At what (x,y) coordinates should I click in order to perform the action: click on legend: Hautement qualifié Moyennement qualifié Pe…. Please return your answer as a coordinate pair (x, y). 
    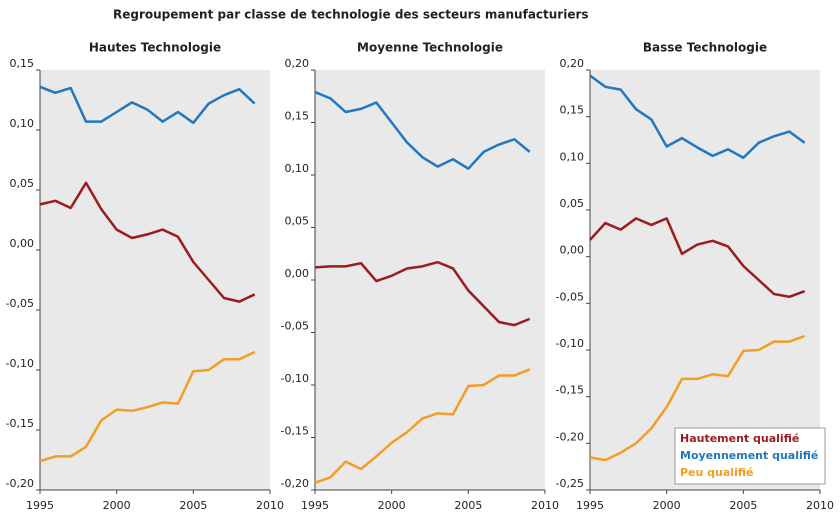
    Looking at the image, I should click on (750, 456).